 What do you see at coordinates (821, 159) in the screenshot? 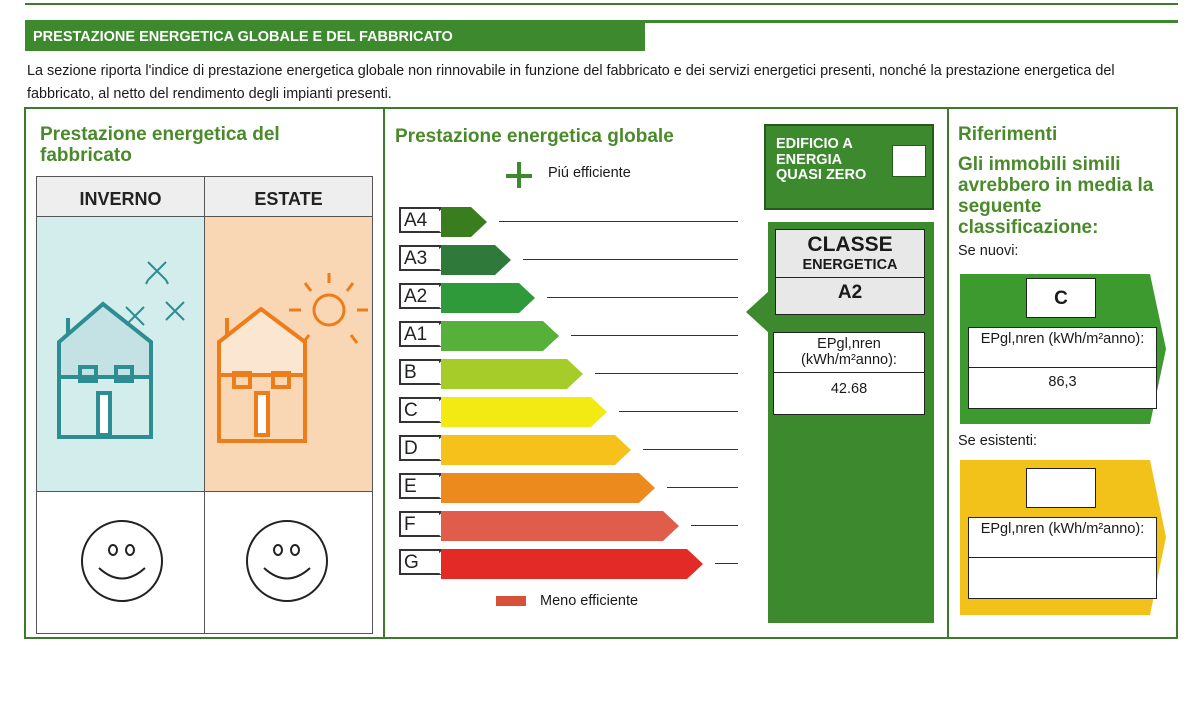
I see `nzeb-label: EDIFICIO A ENERGIA QUASI ZERO` at bounding box center [821, 159].